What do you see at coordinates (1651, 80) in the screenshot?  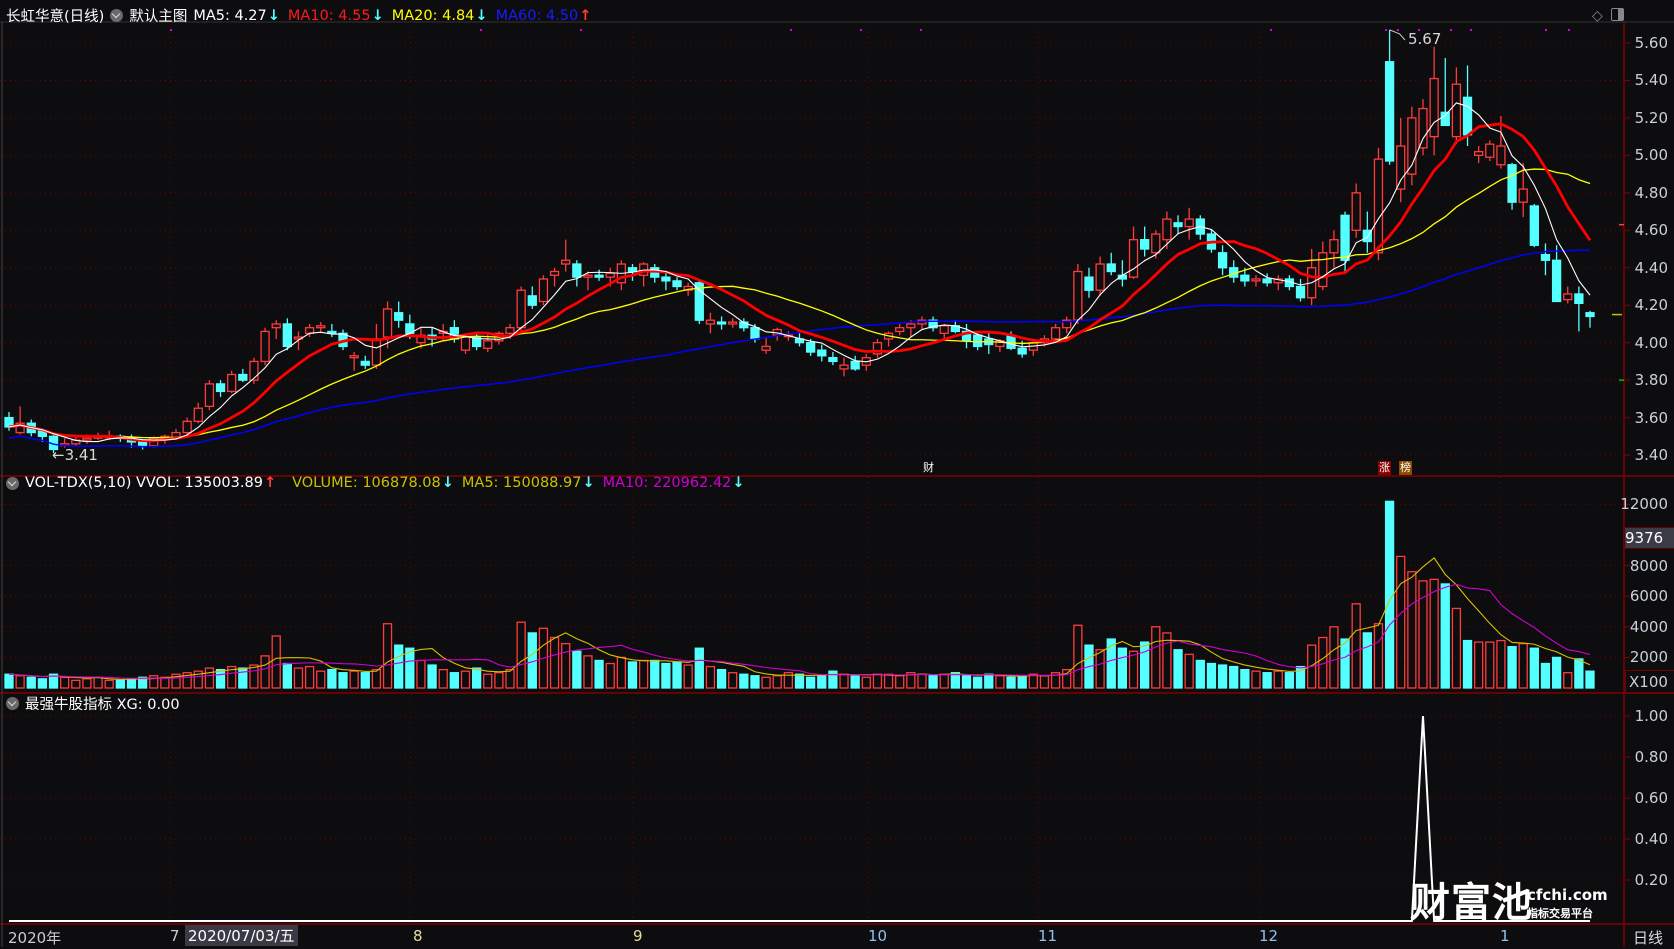 I see `price-tick-label: 5.40` at bounding box center [1651, 80].